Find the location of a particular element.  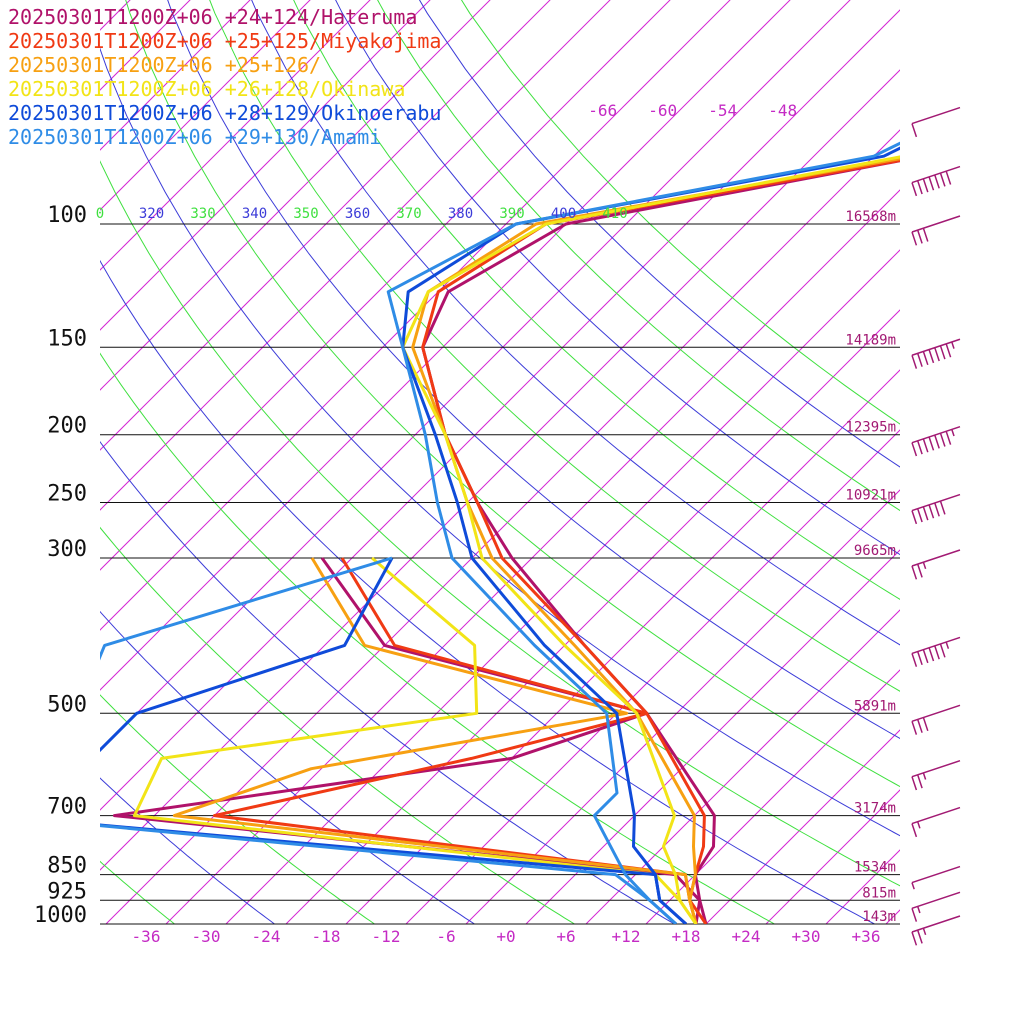

height-label: 5891m is located at coordinates (875, 706).